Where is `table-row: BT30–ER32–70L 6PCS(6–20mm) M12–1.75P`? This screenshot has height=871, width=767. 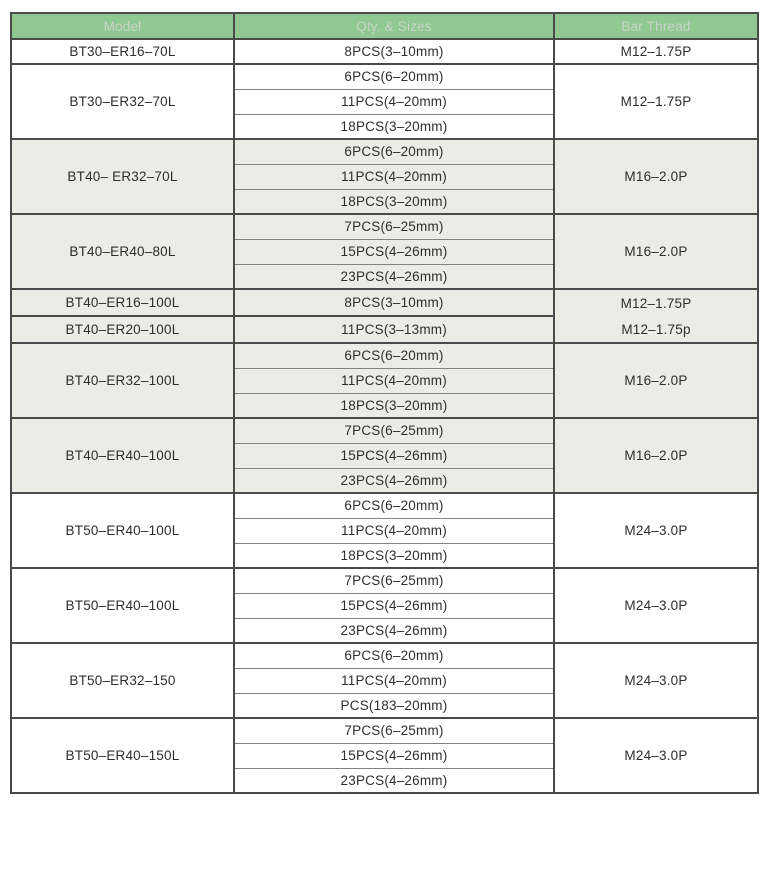
table-row: BT30–ER32–70L 6PCS(6–20mm) M12–1.75P is located at coordinates (384, 101).